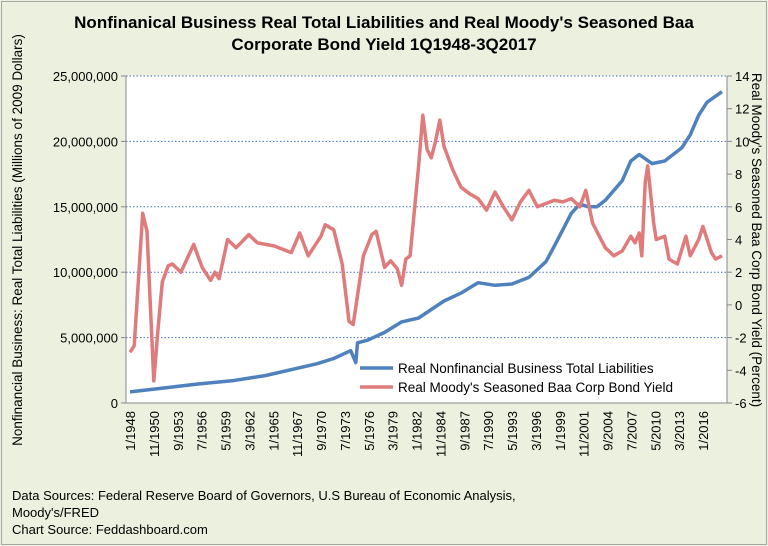  Describe the element at coordinates (536, 431) in the screenshot. I see `x-tick-label: 3/1996` at that location.